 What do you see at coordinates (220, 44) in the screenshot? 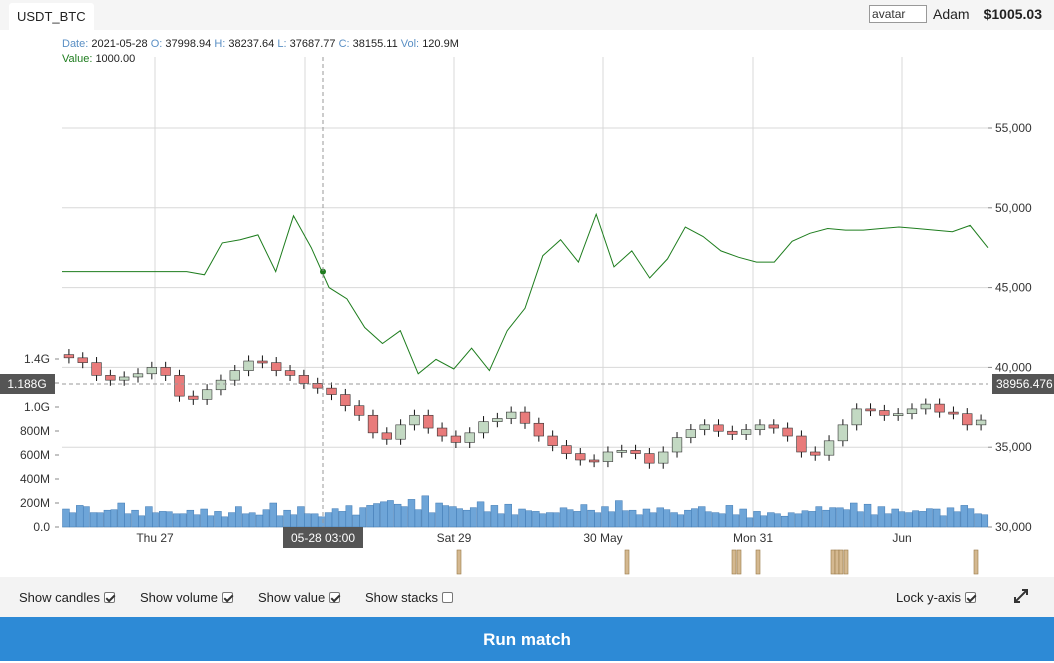
I see `high-label: H:` at bounding box center [220, 44].